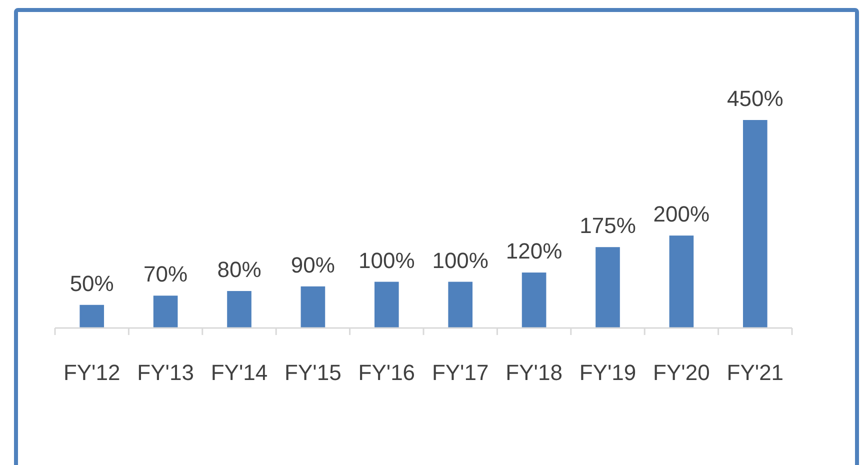 The width and height of the screenshot is (865, 465). Describe the element at coordinates (387, 372) in the screenshot. I see `x-tick-label: FY'16` at that location.